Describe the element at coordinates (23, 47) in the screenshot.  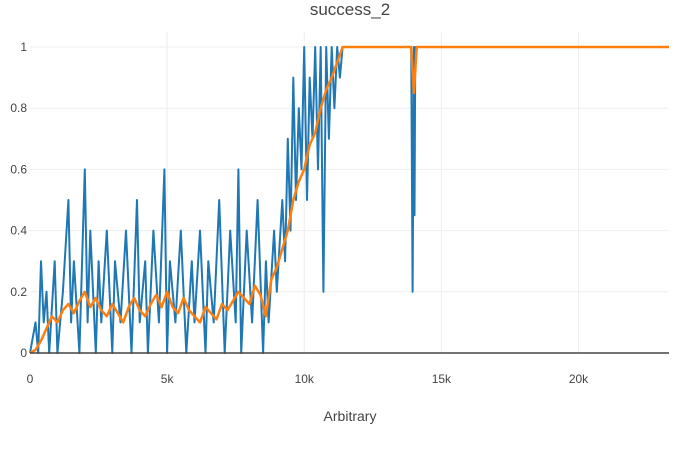
I see `y-tick-label: 1` at that location.